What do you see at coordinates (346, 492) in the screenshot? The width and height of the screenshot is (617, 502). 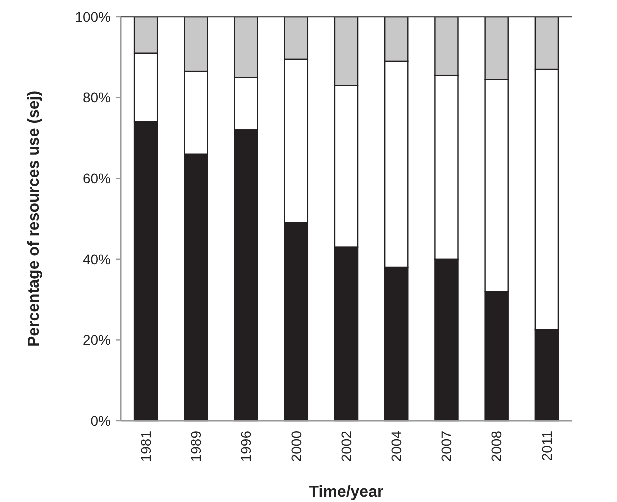 I see `x-axis-title: Time/year` at bounding box center [346, 492].